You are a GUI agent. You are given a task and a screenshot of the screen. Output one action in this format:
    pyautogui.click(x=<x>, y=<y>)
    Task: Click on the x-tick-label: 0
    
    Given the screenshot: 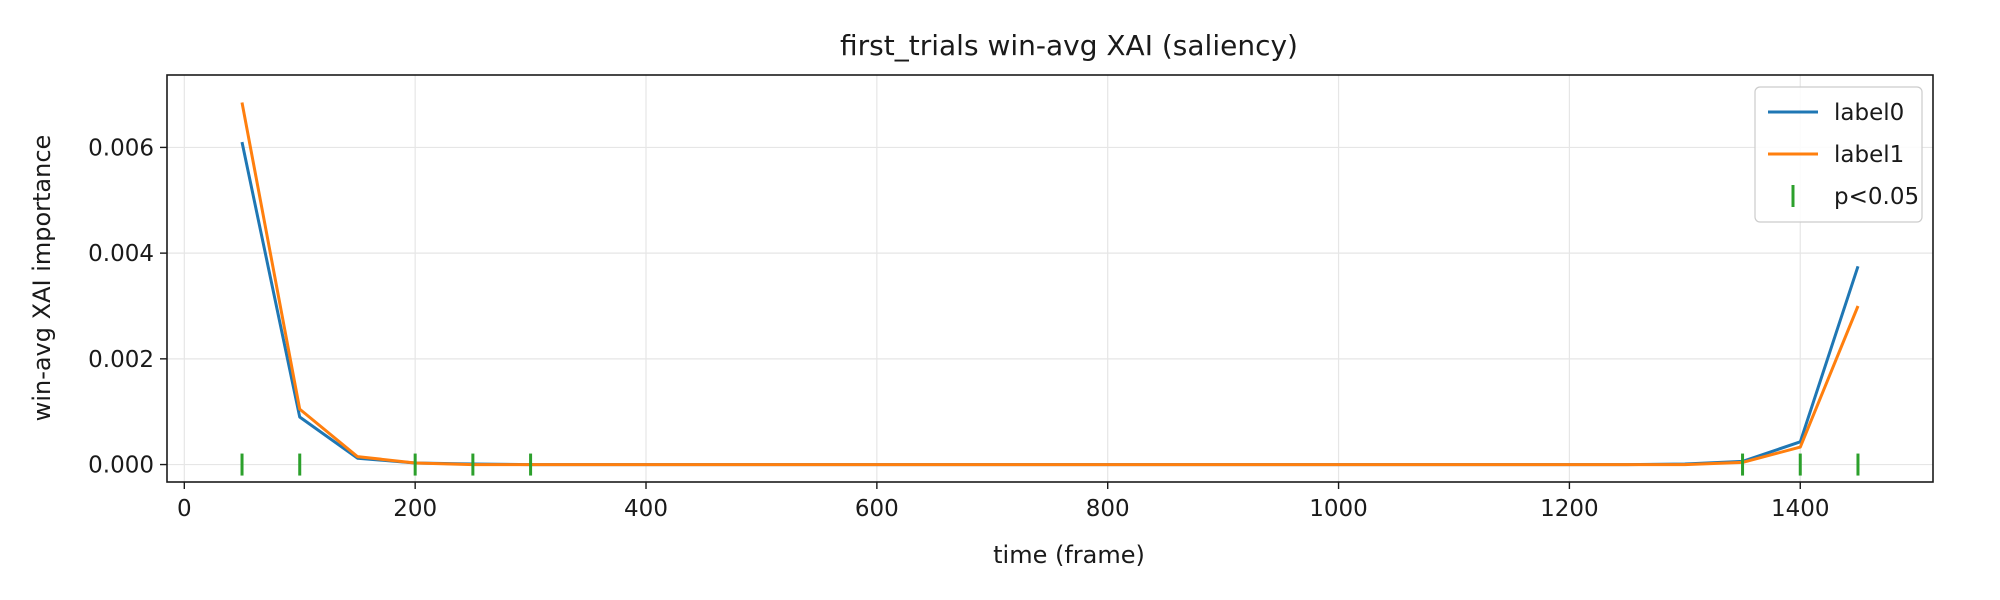 What is the action you would take?
    pyautogui.click(x=184, y=509)
    